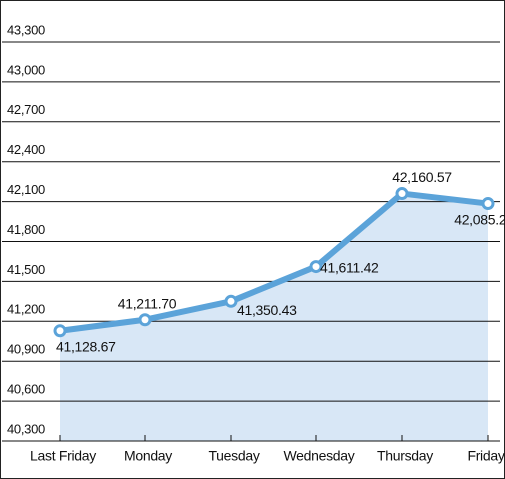 The height and width of the screenshot is (479, 505). What do you see at coordinates (319, 456) in the screenshot?
I see `x-tick-label: Wednesday` at bounding box center [319, 456].